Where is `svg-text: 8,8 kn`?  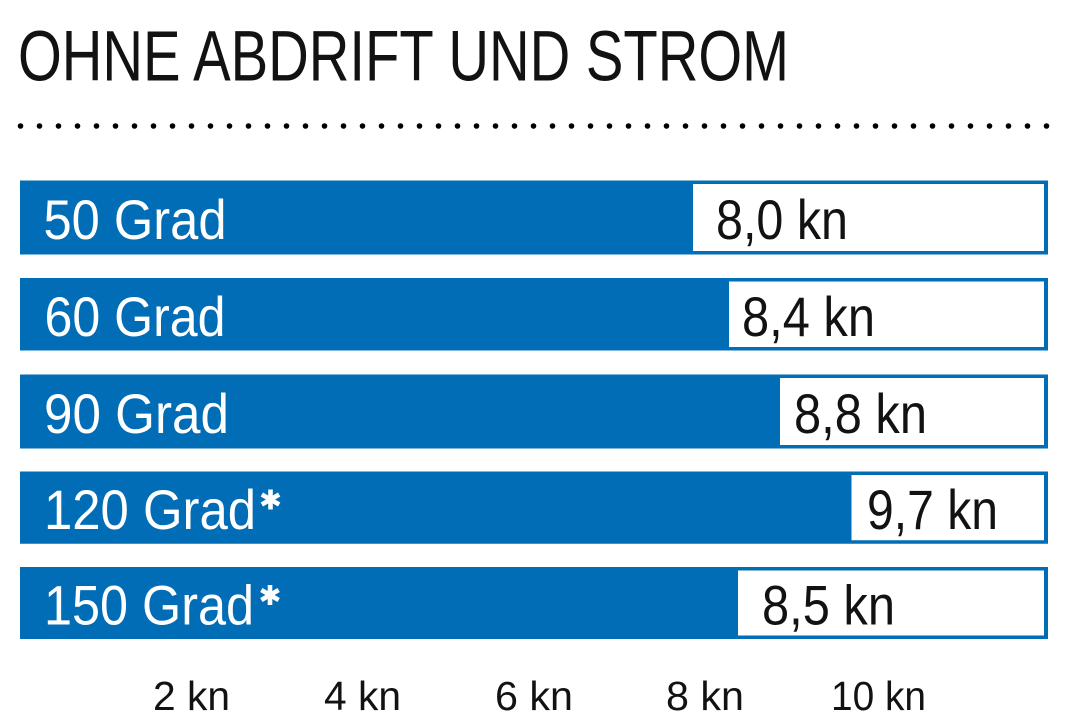
svg-text: 8,8 kn is located at coordinates (860, 414).